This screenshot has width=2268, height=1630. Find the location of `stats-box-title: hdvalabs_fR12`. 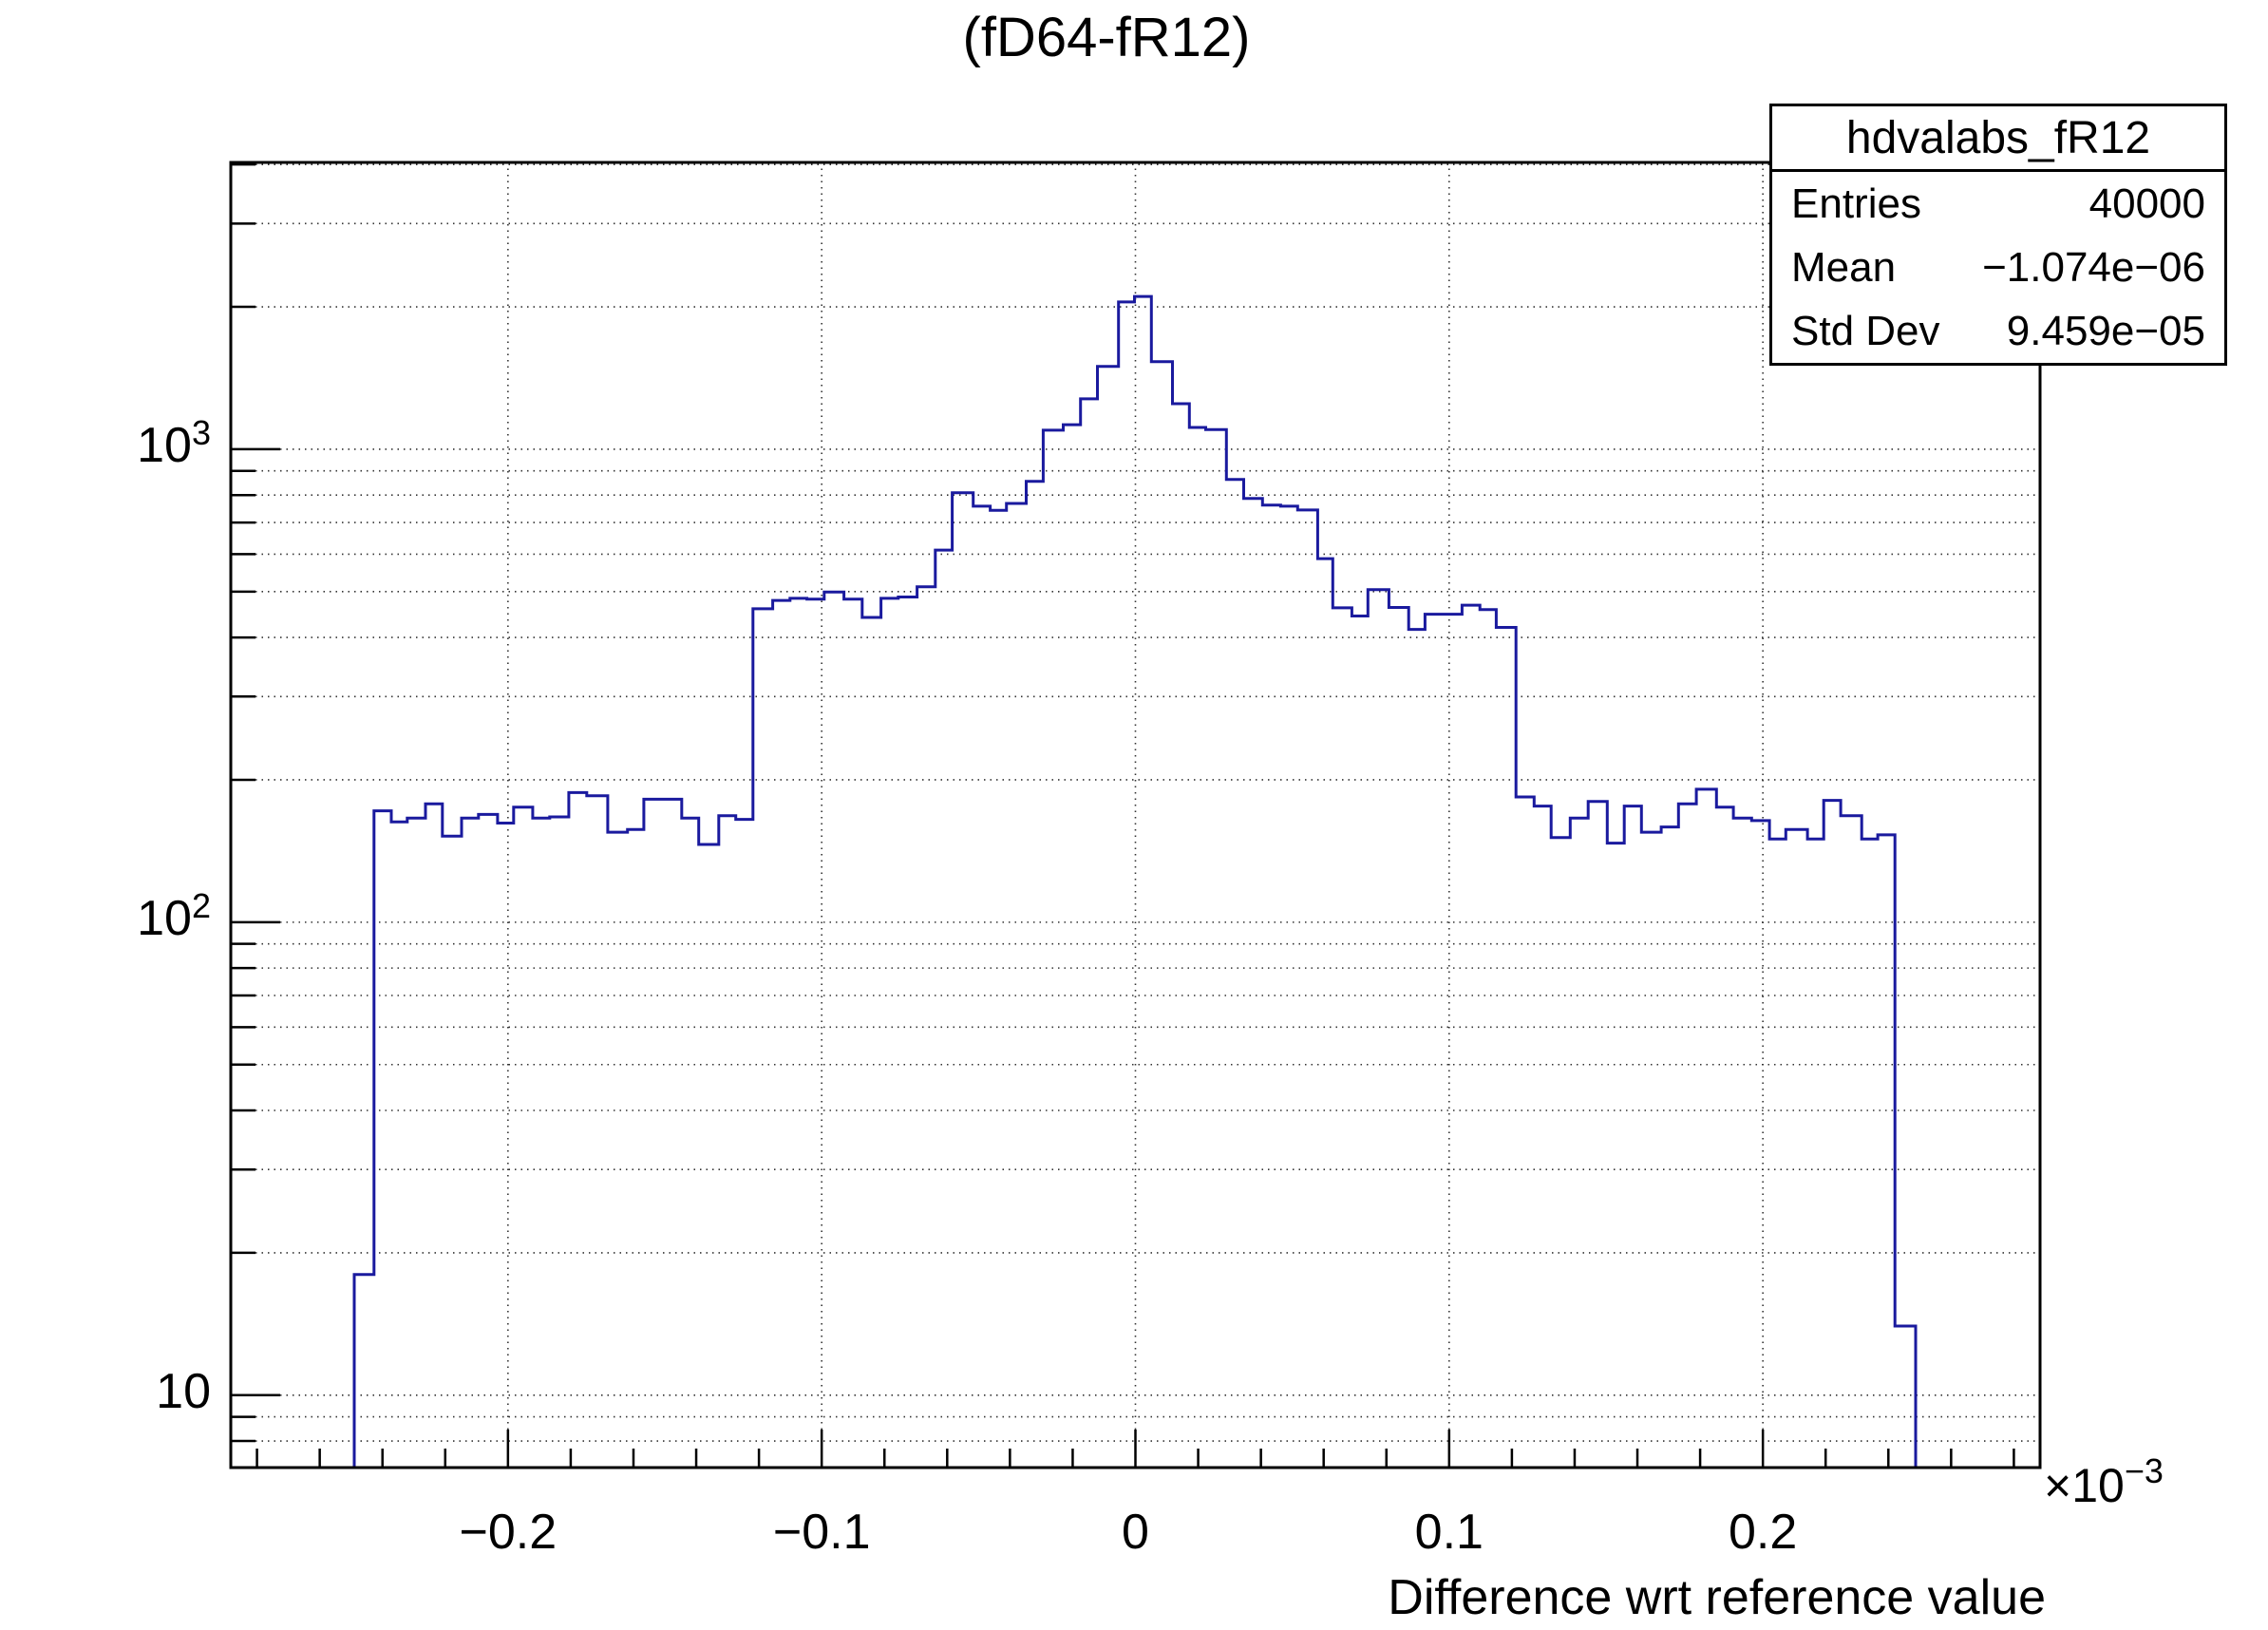

stats-box-title: hdvalabs_fR12 is located at coordinates (1998, 139).